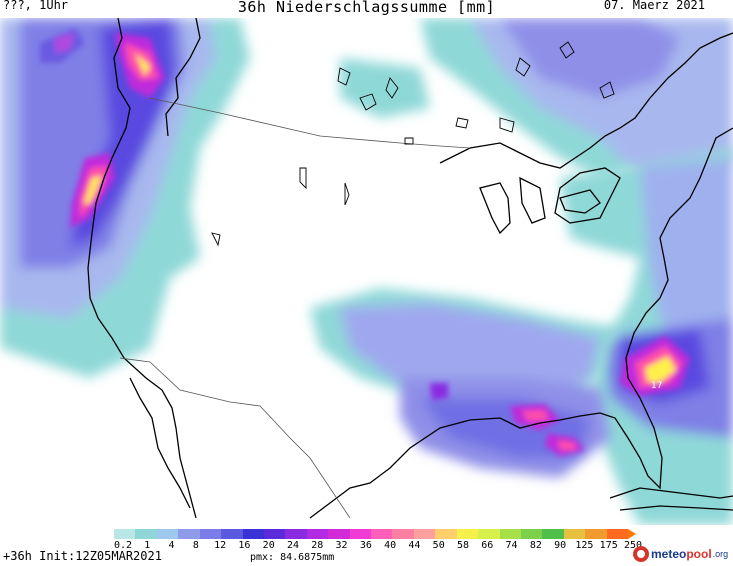 Image resolution: width=733 pixels, height=566 pixels. I want to click on colorbar-tick-label: 44, so click(414, 545).